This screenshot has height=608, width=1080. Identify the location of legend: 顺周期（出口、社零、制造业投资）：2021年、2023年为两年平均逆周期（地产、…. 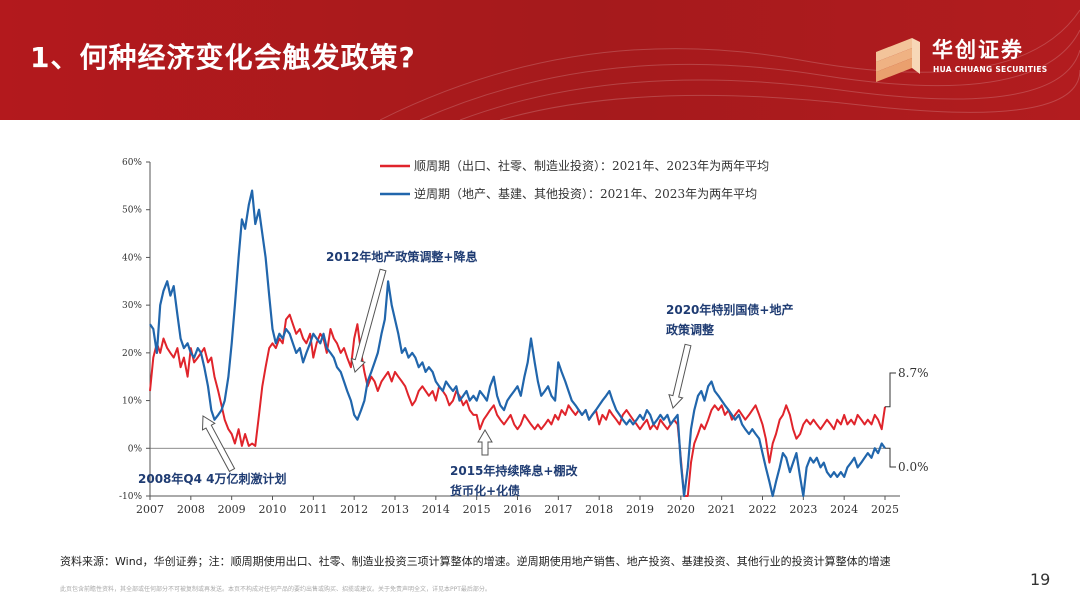
(574, 179).